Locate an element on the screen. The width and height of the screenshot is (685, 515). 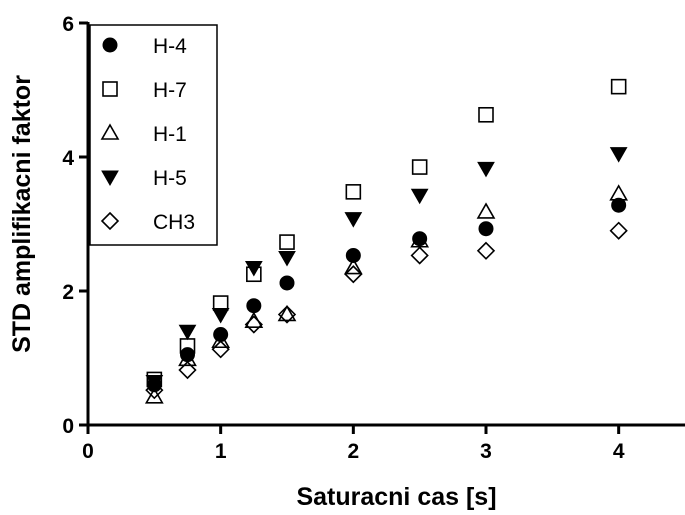
y-tick-label: 4 is located at coordinates (68, 158).